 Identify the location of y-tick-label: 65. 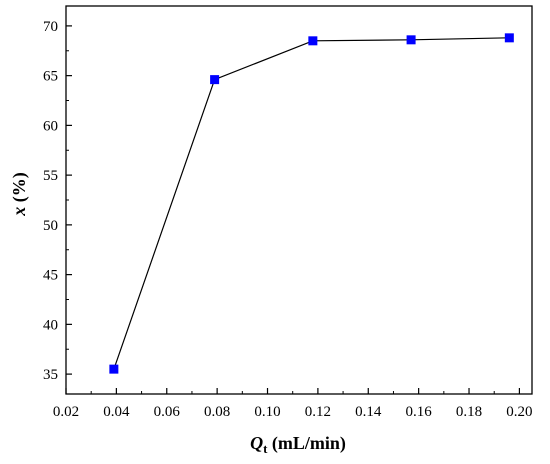
(50, 77).